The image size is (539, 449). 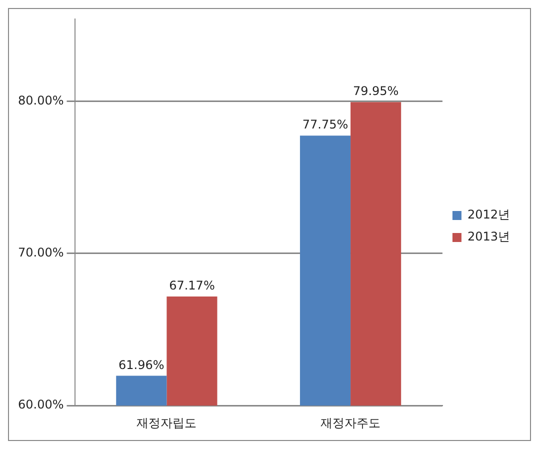 What do you see at coordinates (141, 365) in the screenshot?
I see `data-label: 61.96%` at bounding box center [141, 365].